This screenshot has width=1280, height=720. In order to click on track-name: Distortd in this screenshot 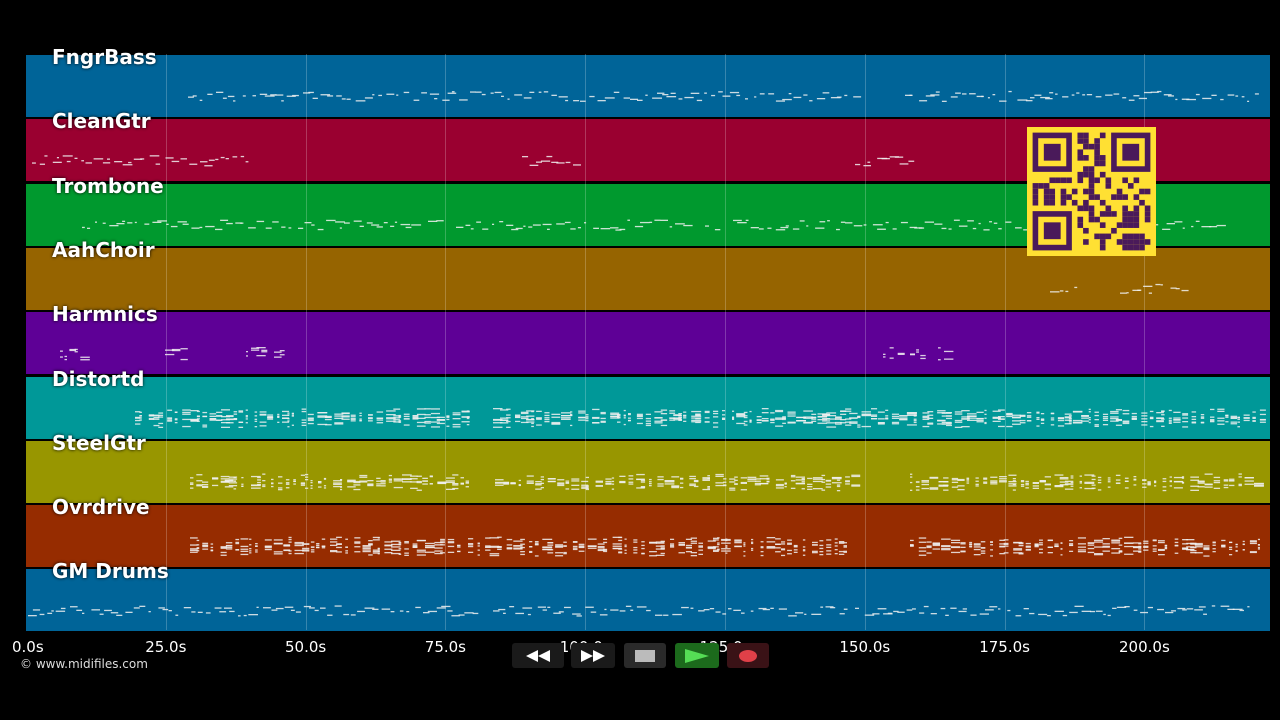, I will do `click(98, 378)`.